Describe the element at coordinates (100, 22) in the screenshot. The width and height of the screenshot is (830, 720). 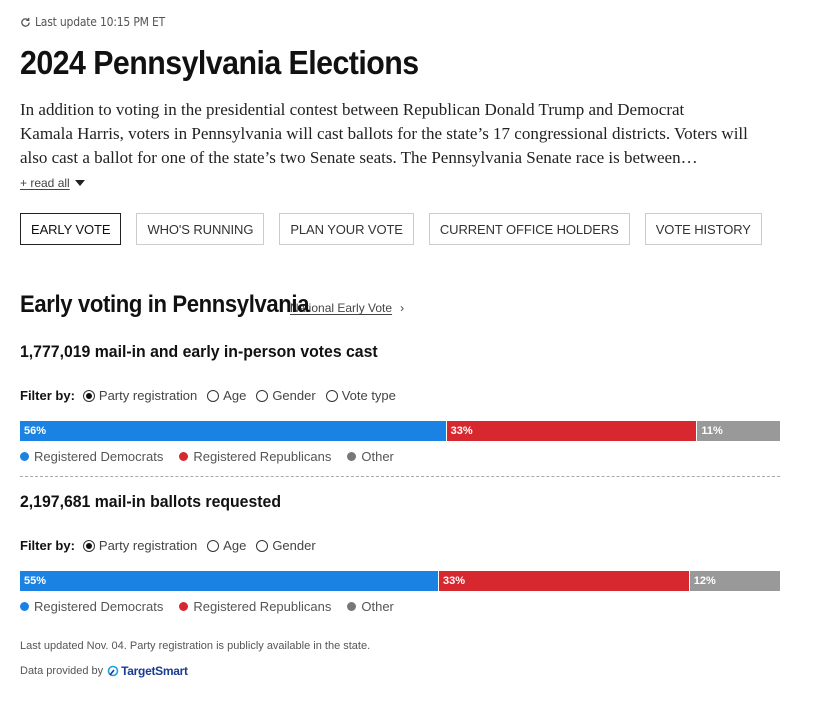
I see `last-update-text: Last update 10:15 PM ET` at that location.